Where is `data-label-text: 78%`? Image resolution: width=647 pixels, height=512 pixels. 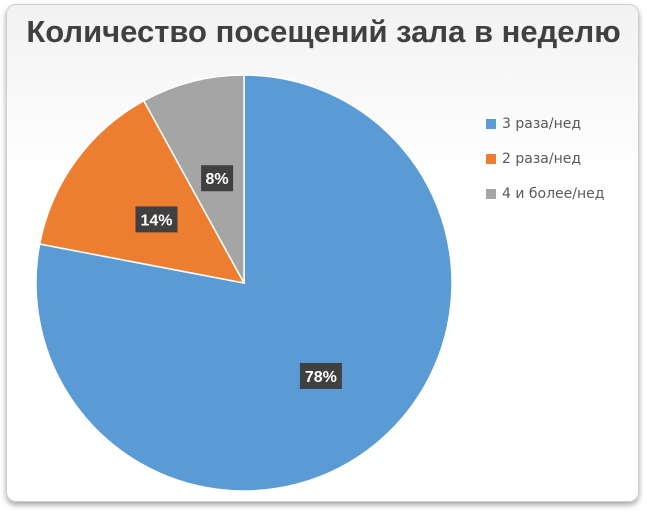
data-label-text: 78% is located at coordinates (321, 377).